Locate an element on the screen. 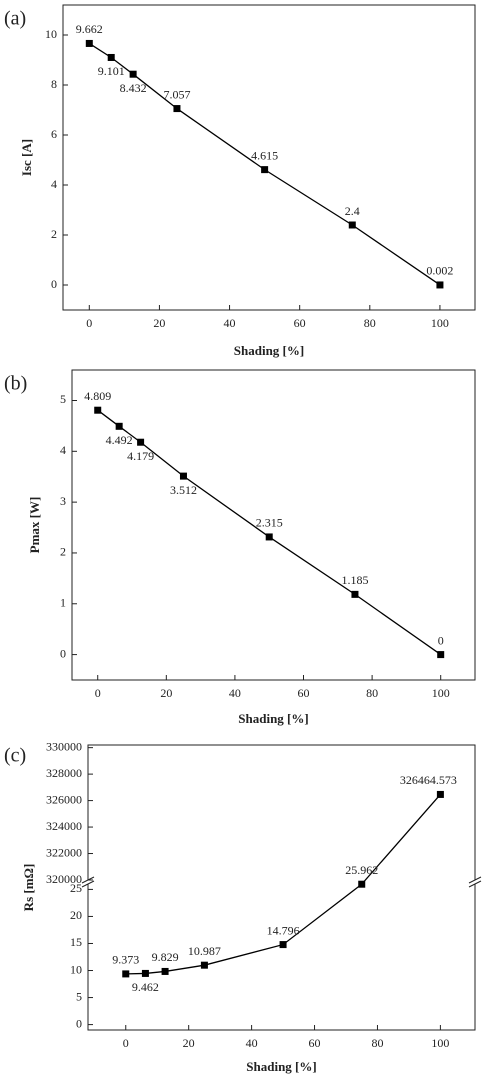  panel-label: (b) is located at coordinates (15, 384).